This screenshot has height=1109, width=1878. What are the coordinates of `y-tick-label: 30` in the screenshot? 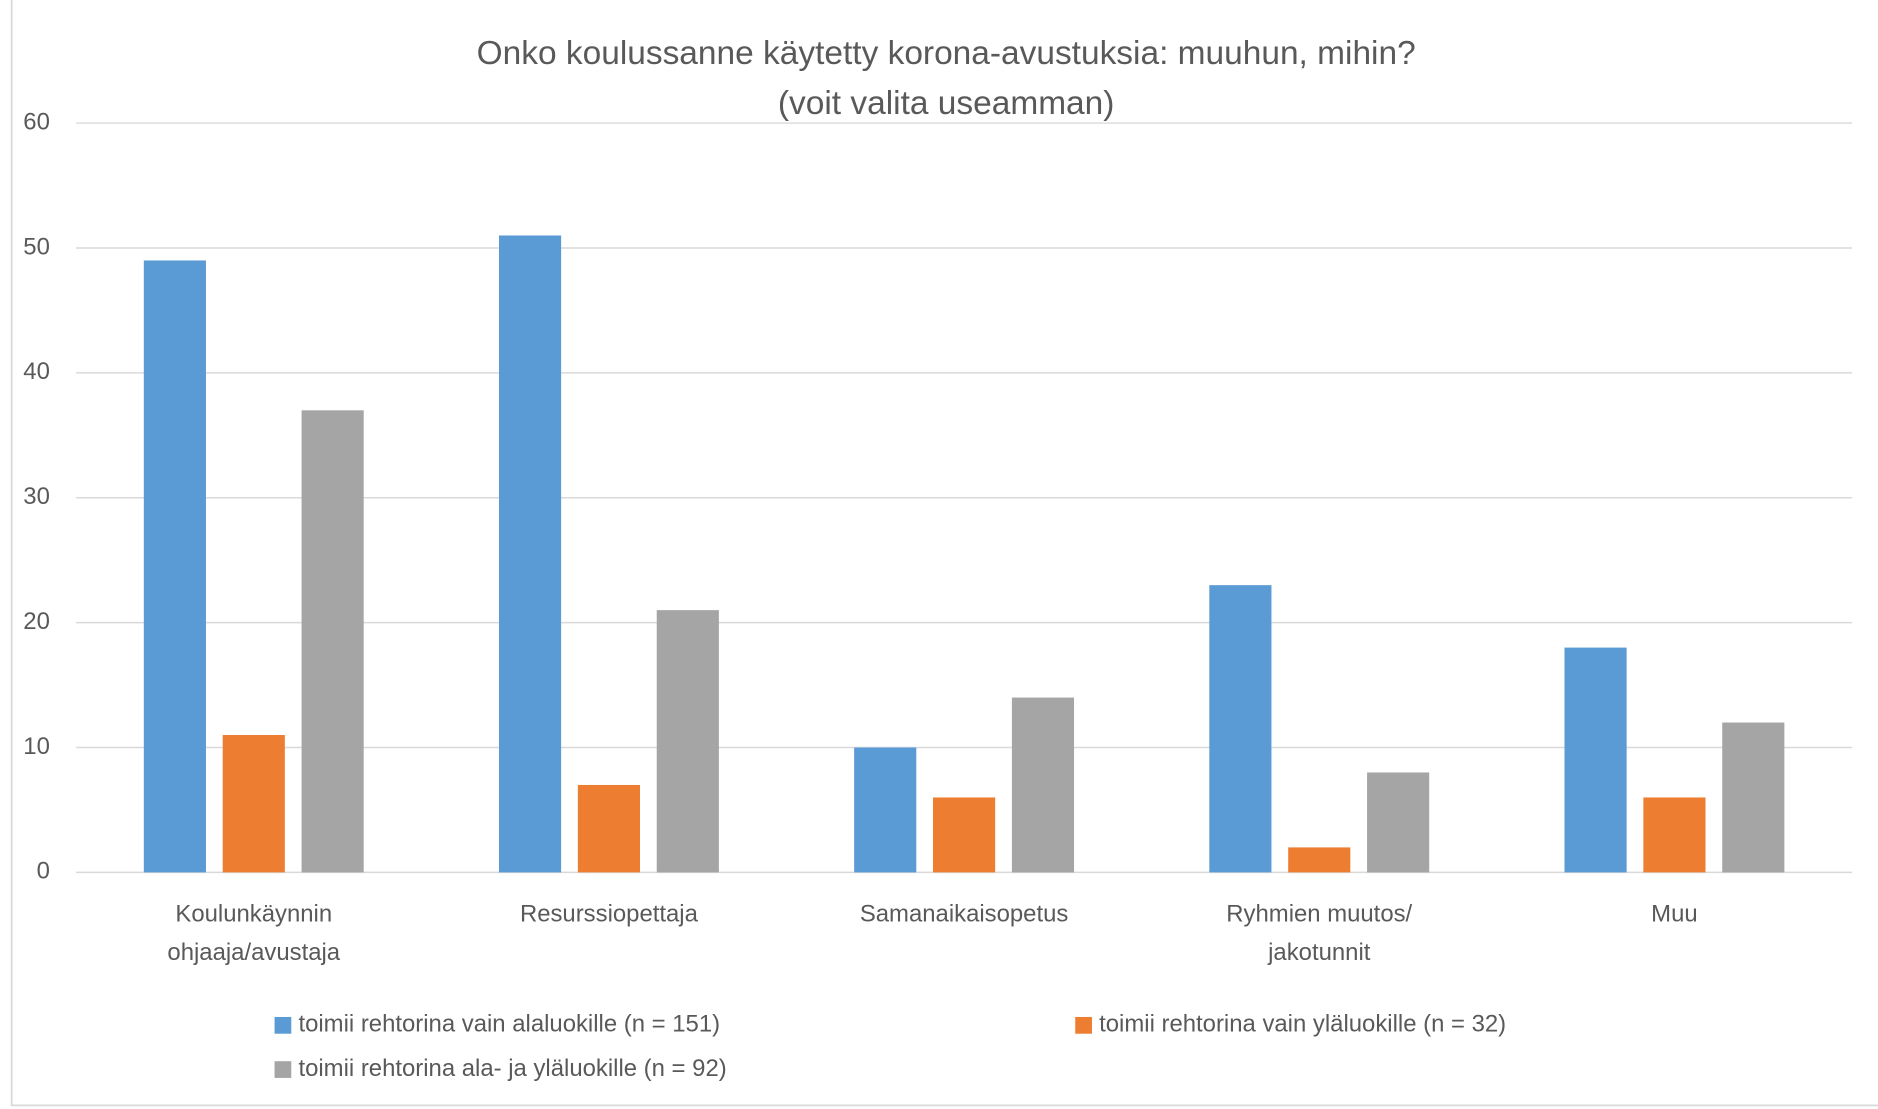 It's located at (36, 496).